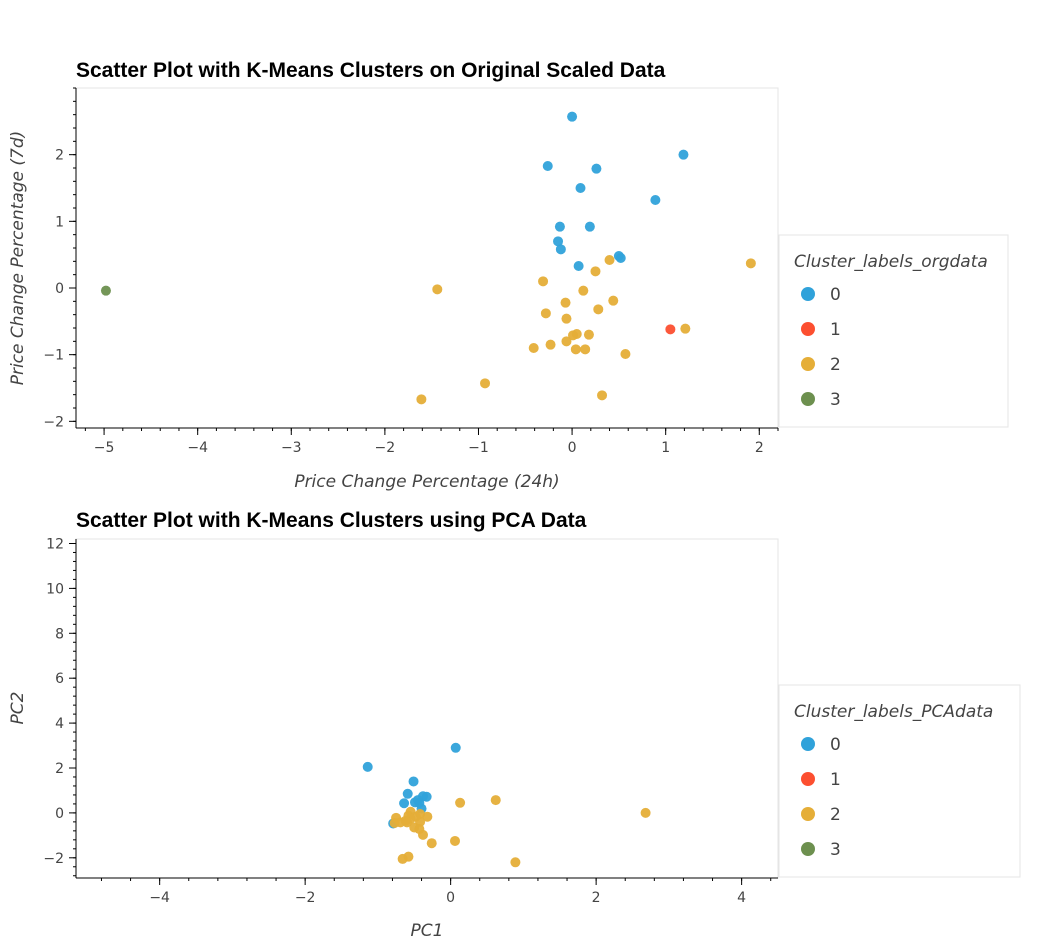  I want to click on x-axis-label: Price Change Percentage (24h), so click(426, 482).